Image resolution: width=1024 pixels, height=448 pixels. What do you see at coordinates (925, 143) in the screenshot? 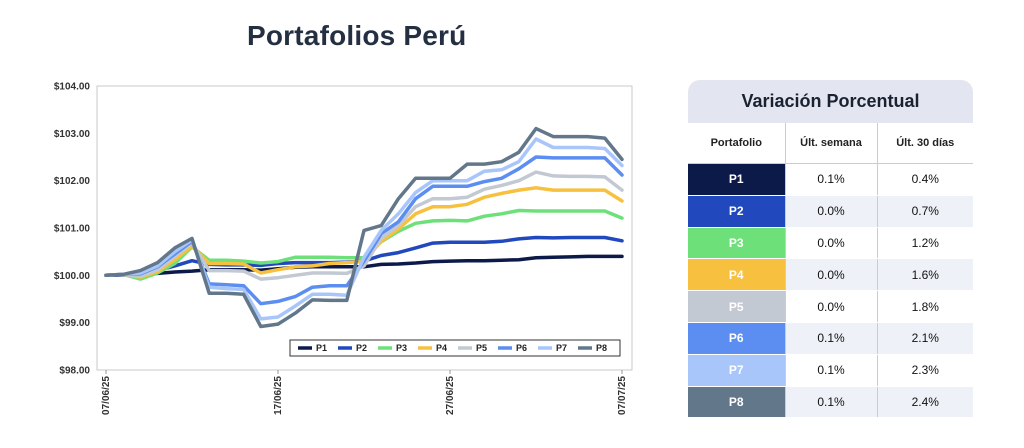
I see `header-month: Últ. 30 días` at bounding box center [925, 143].